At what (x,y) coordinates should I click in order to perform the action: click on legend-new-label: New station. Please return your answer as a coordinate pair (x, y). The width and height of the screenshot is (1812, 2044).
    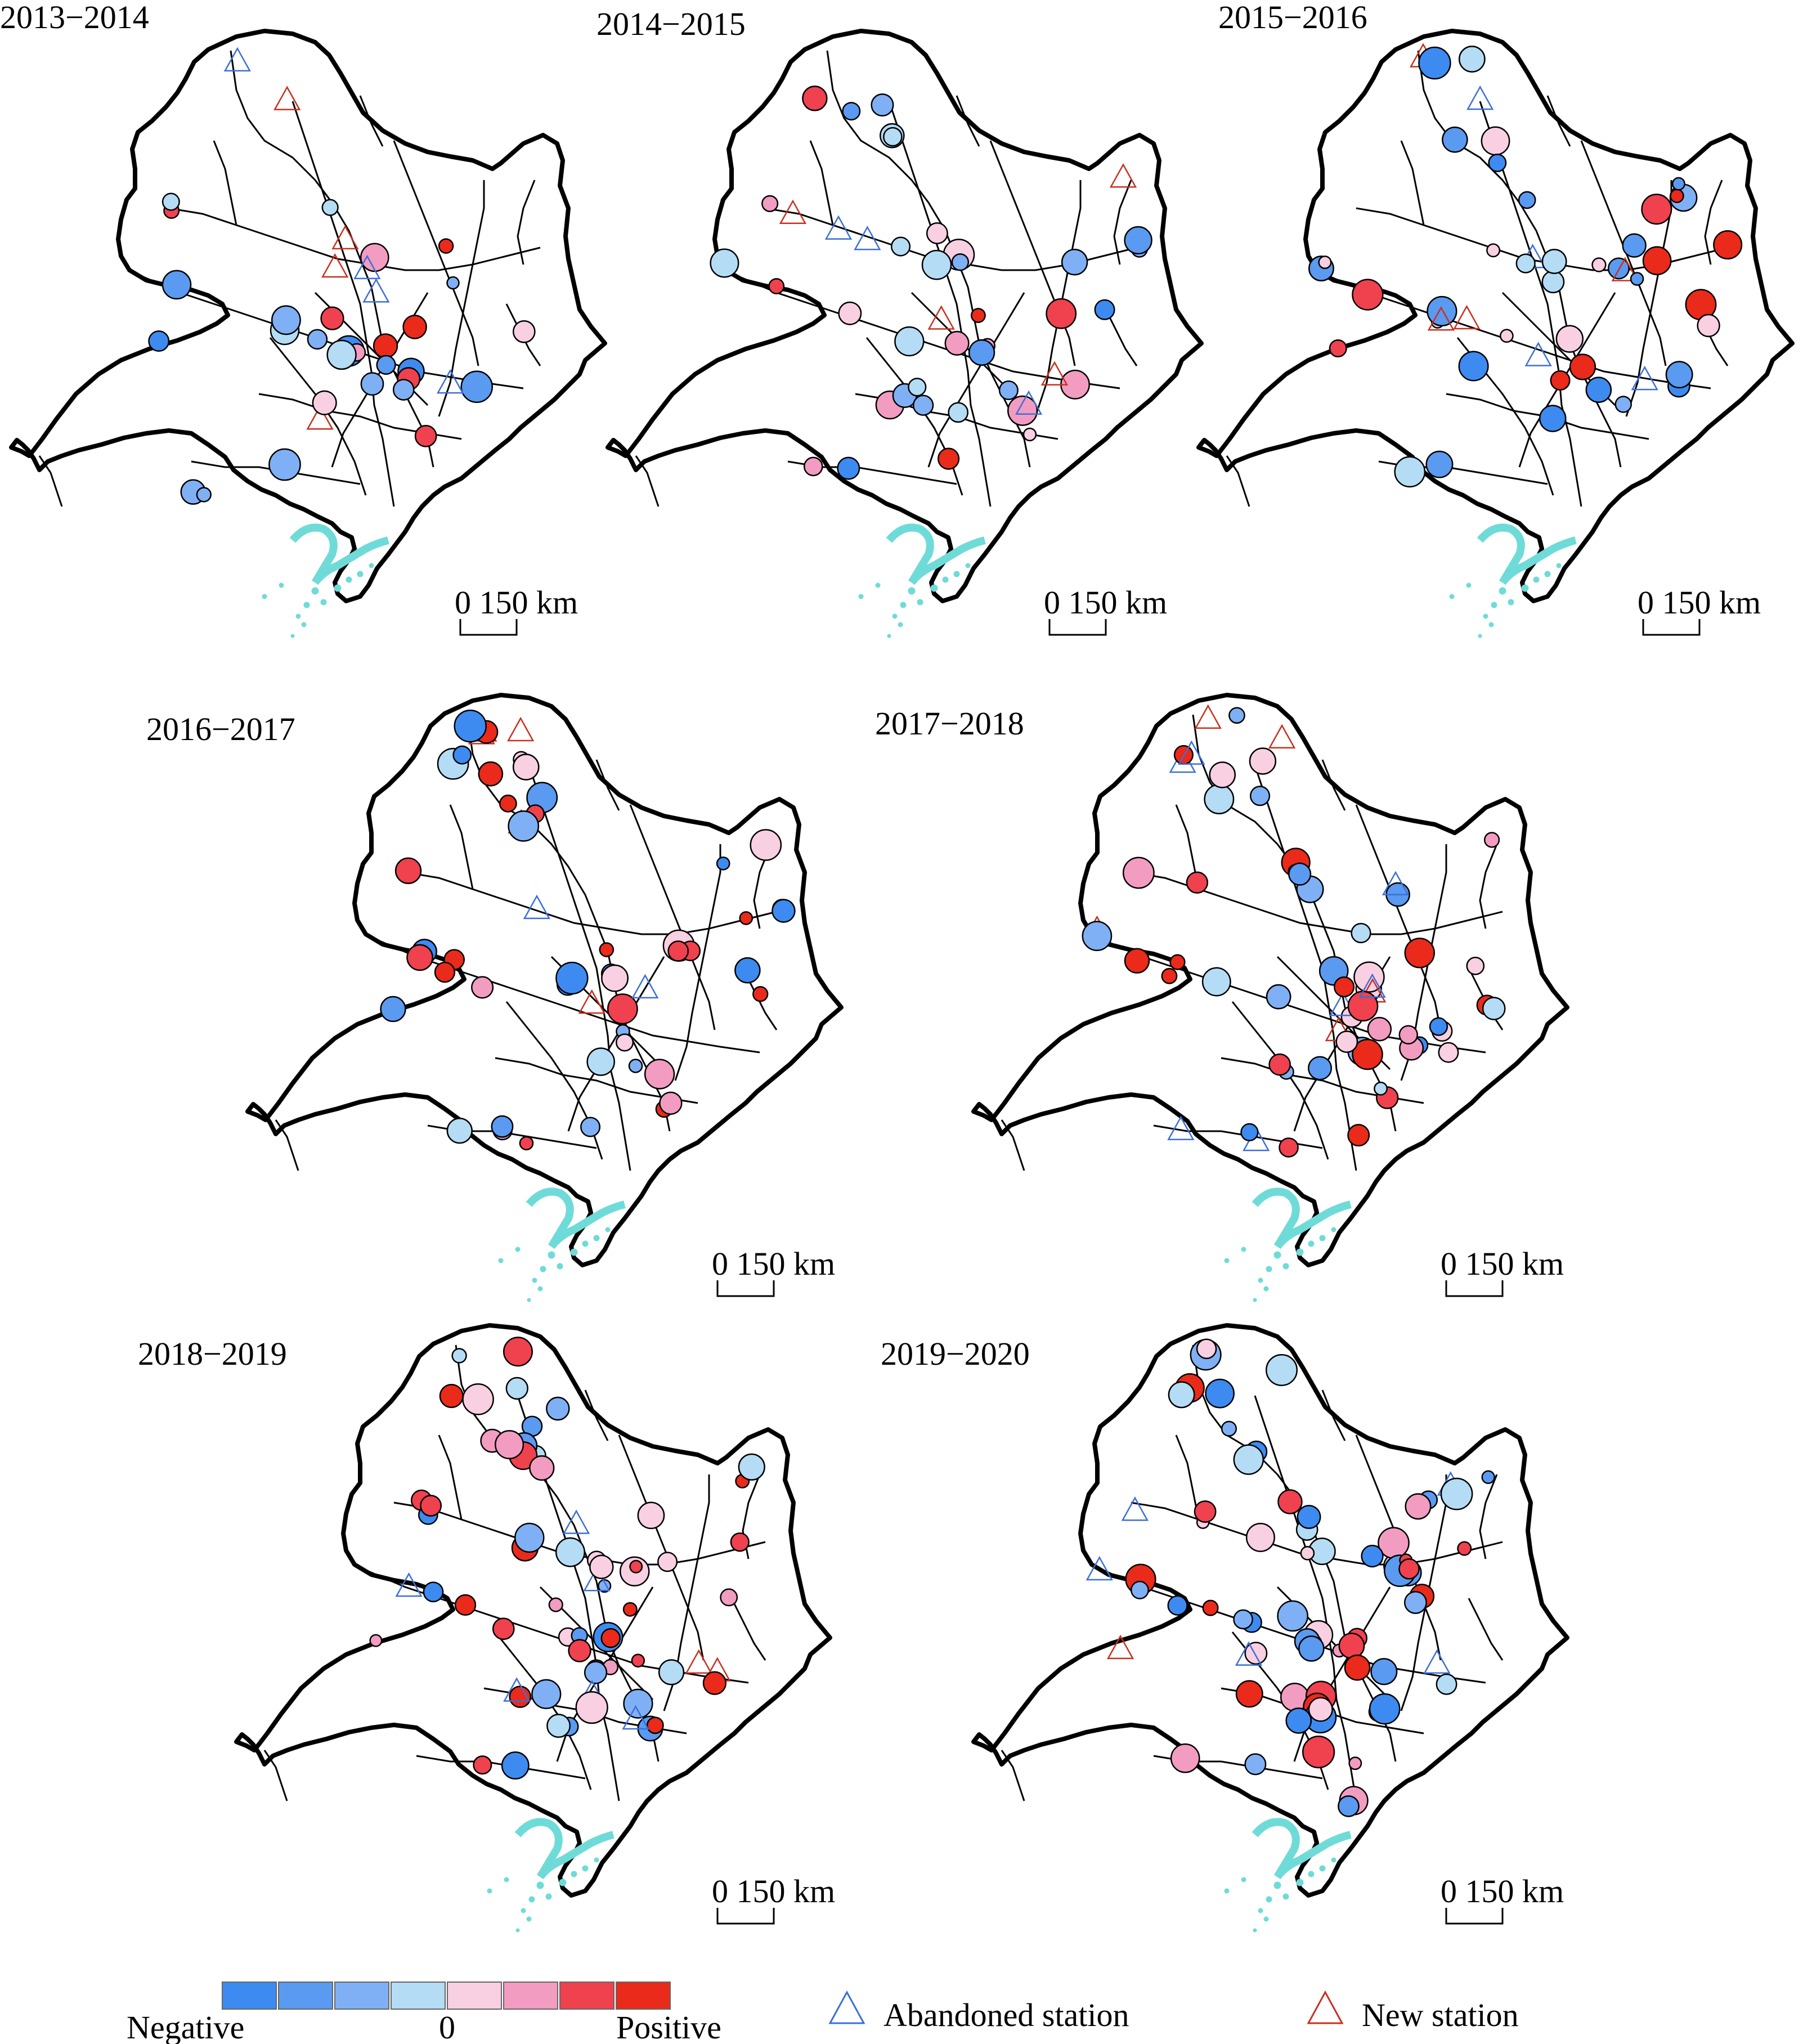
    Looking at the image, I should click on (1441, 2015).